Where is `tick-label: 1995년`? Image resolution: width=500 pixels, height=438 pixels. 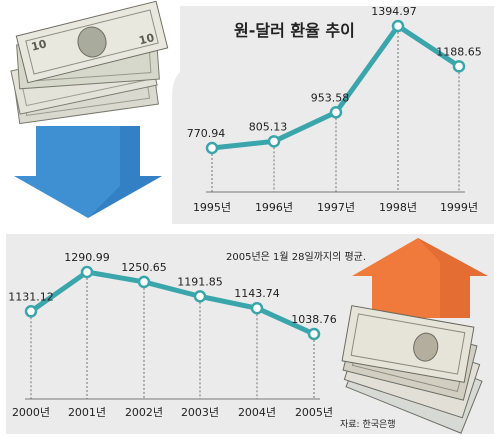 tick-label: 1995년 is located at coordinates (212, 207).